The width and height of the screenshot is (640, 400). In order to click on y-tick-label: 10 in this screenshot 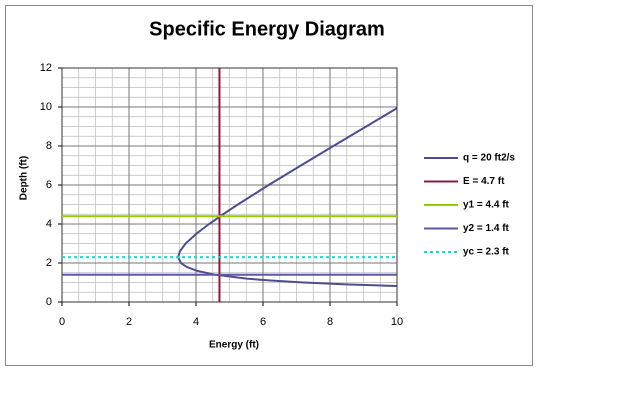, I will do `click(46, 107)`.